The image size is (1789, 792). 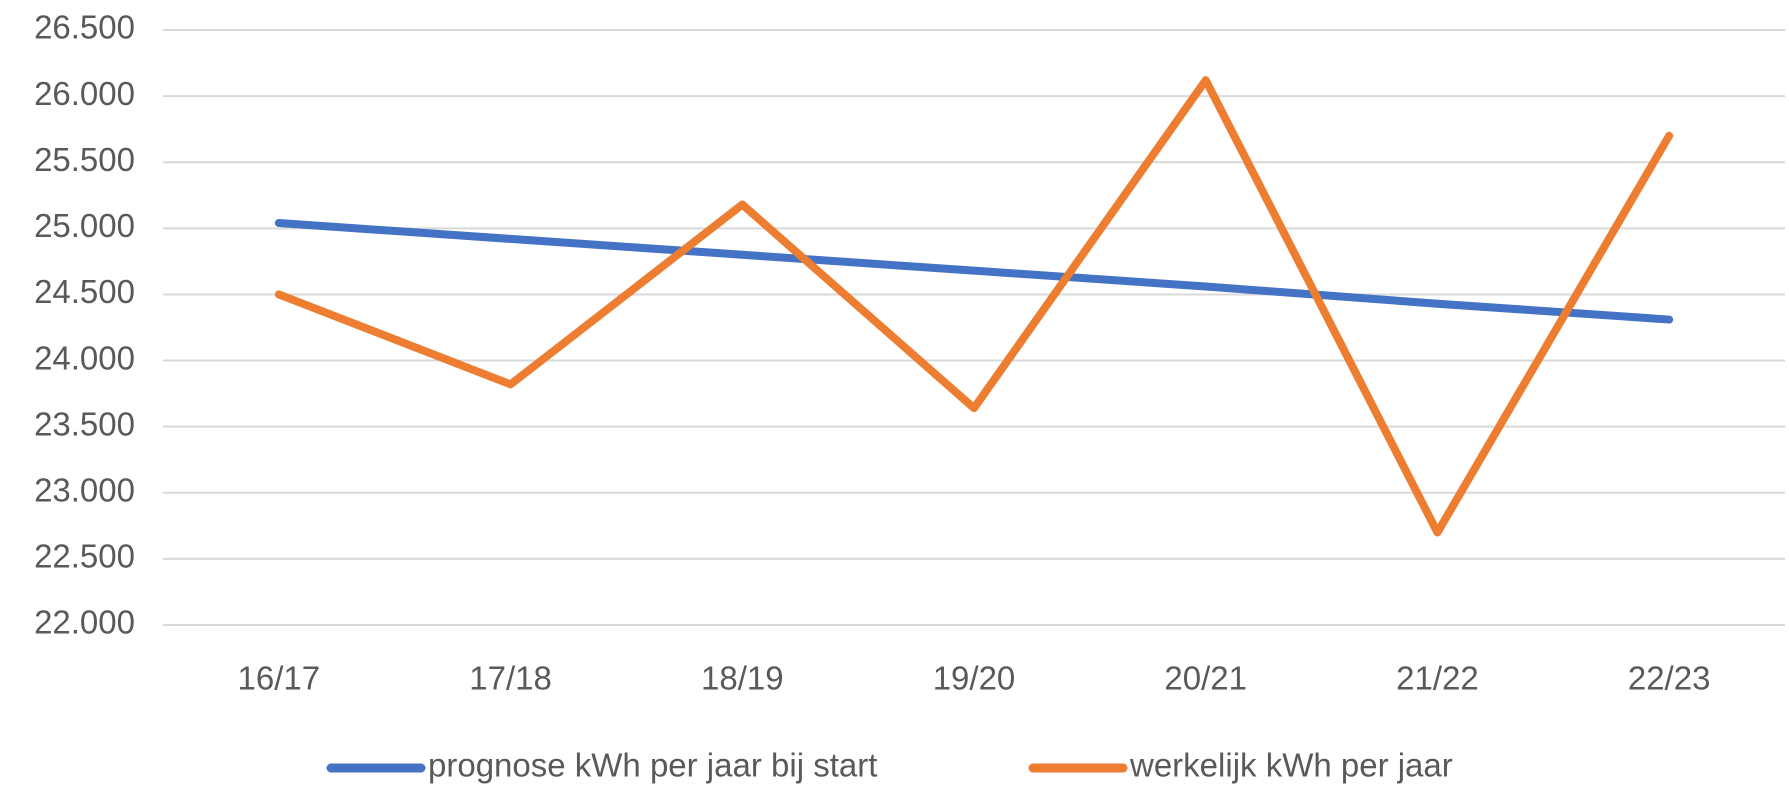 What do you see at coordinates (84, 423) in the screenshot?
I see `y-tick-label: 23.500` at bounding box center [84, 423].